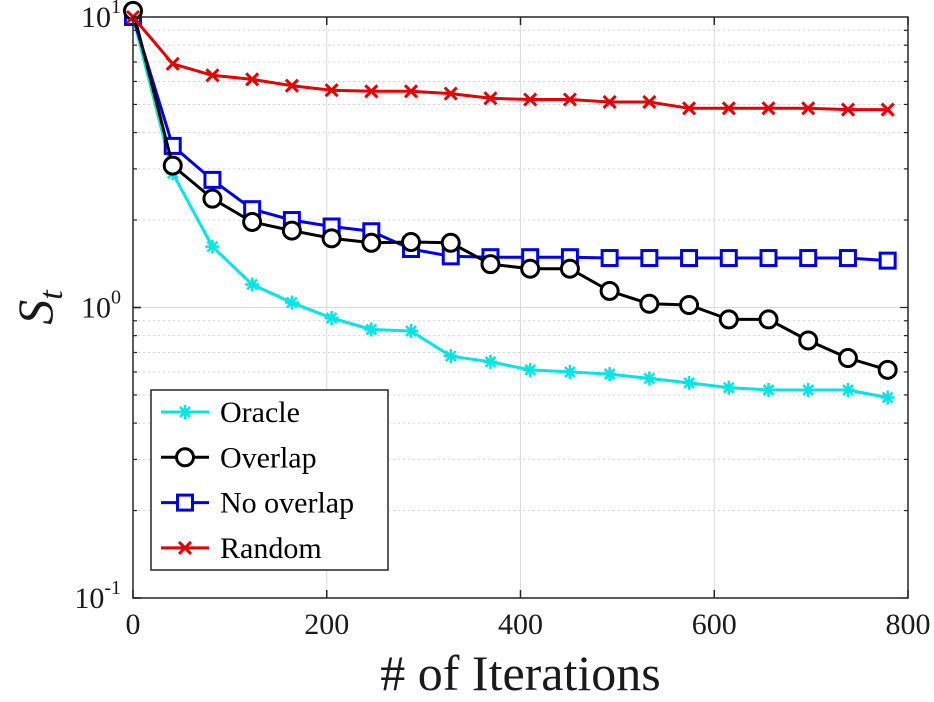  Describe the element at coordinates (268, 457) in the screenshot. I see `legend-label: Overlap` at that location.